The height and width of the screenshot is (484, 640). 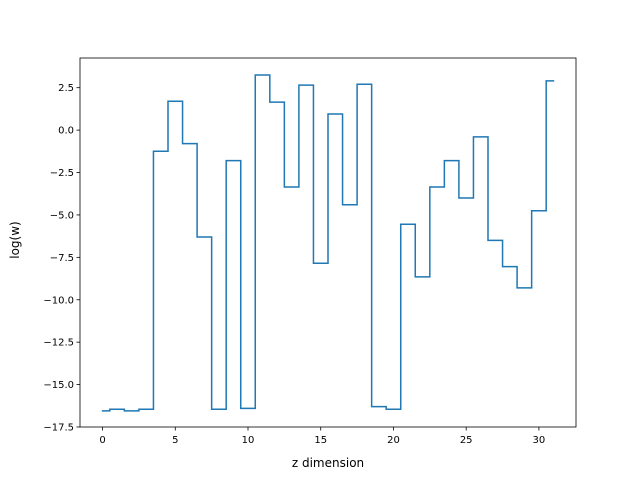 What do you see at coordinates (62, 173) in the screenshot?
I see `y-tick-label: −2.5` at bounding box center [62, 173].